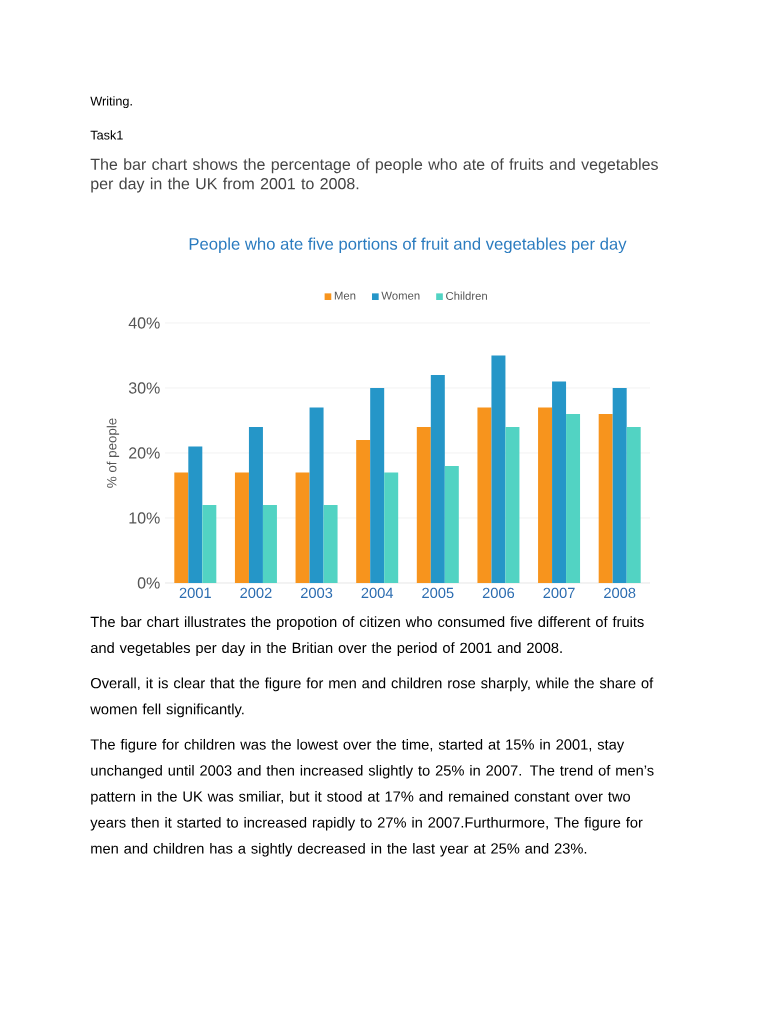  I want to click on legend-label: Children, so click(466, 295).